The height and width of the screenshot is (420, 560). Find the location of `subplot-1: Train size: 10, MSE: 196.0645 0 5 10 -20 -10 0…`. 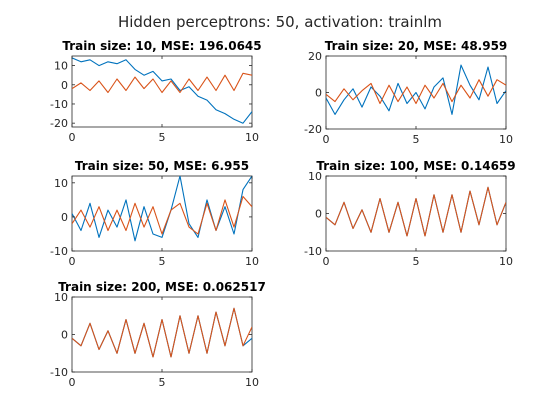

subplot-1: Train size: 10, MSE: 196.0645 0 5 10 -20 -10 0… is located at coordinates (156, 91).